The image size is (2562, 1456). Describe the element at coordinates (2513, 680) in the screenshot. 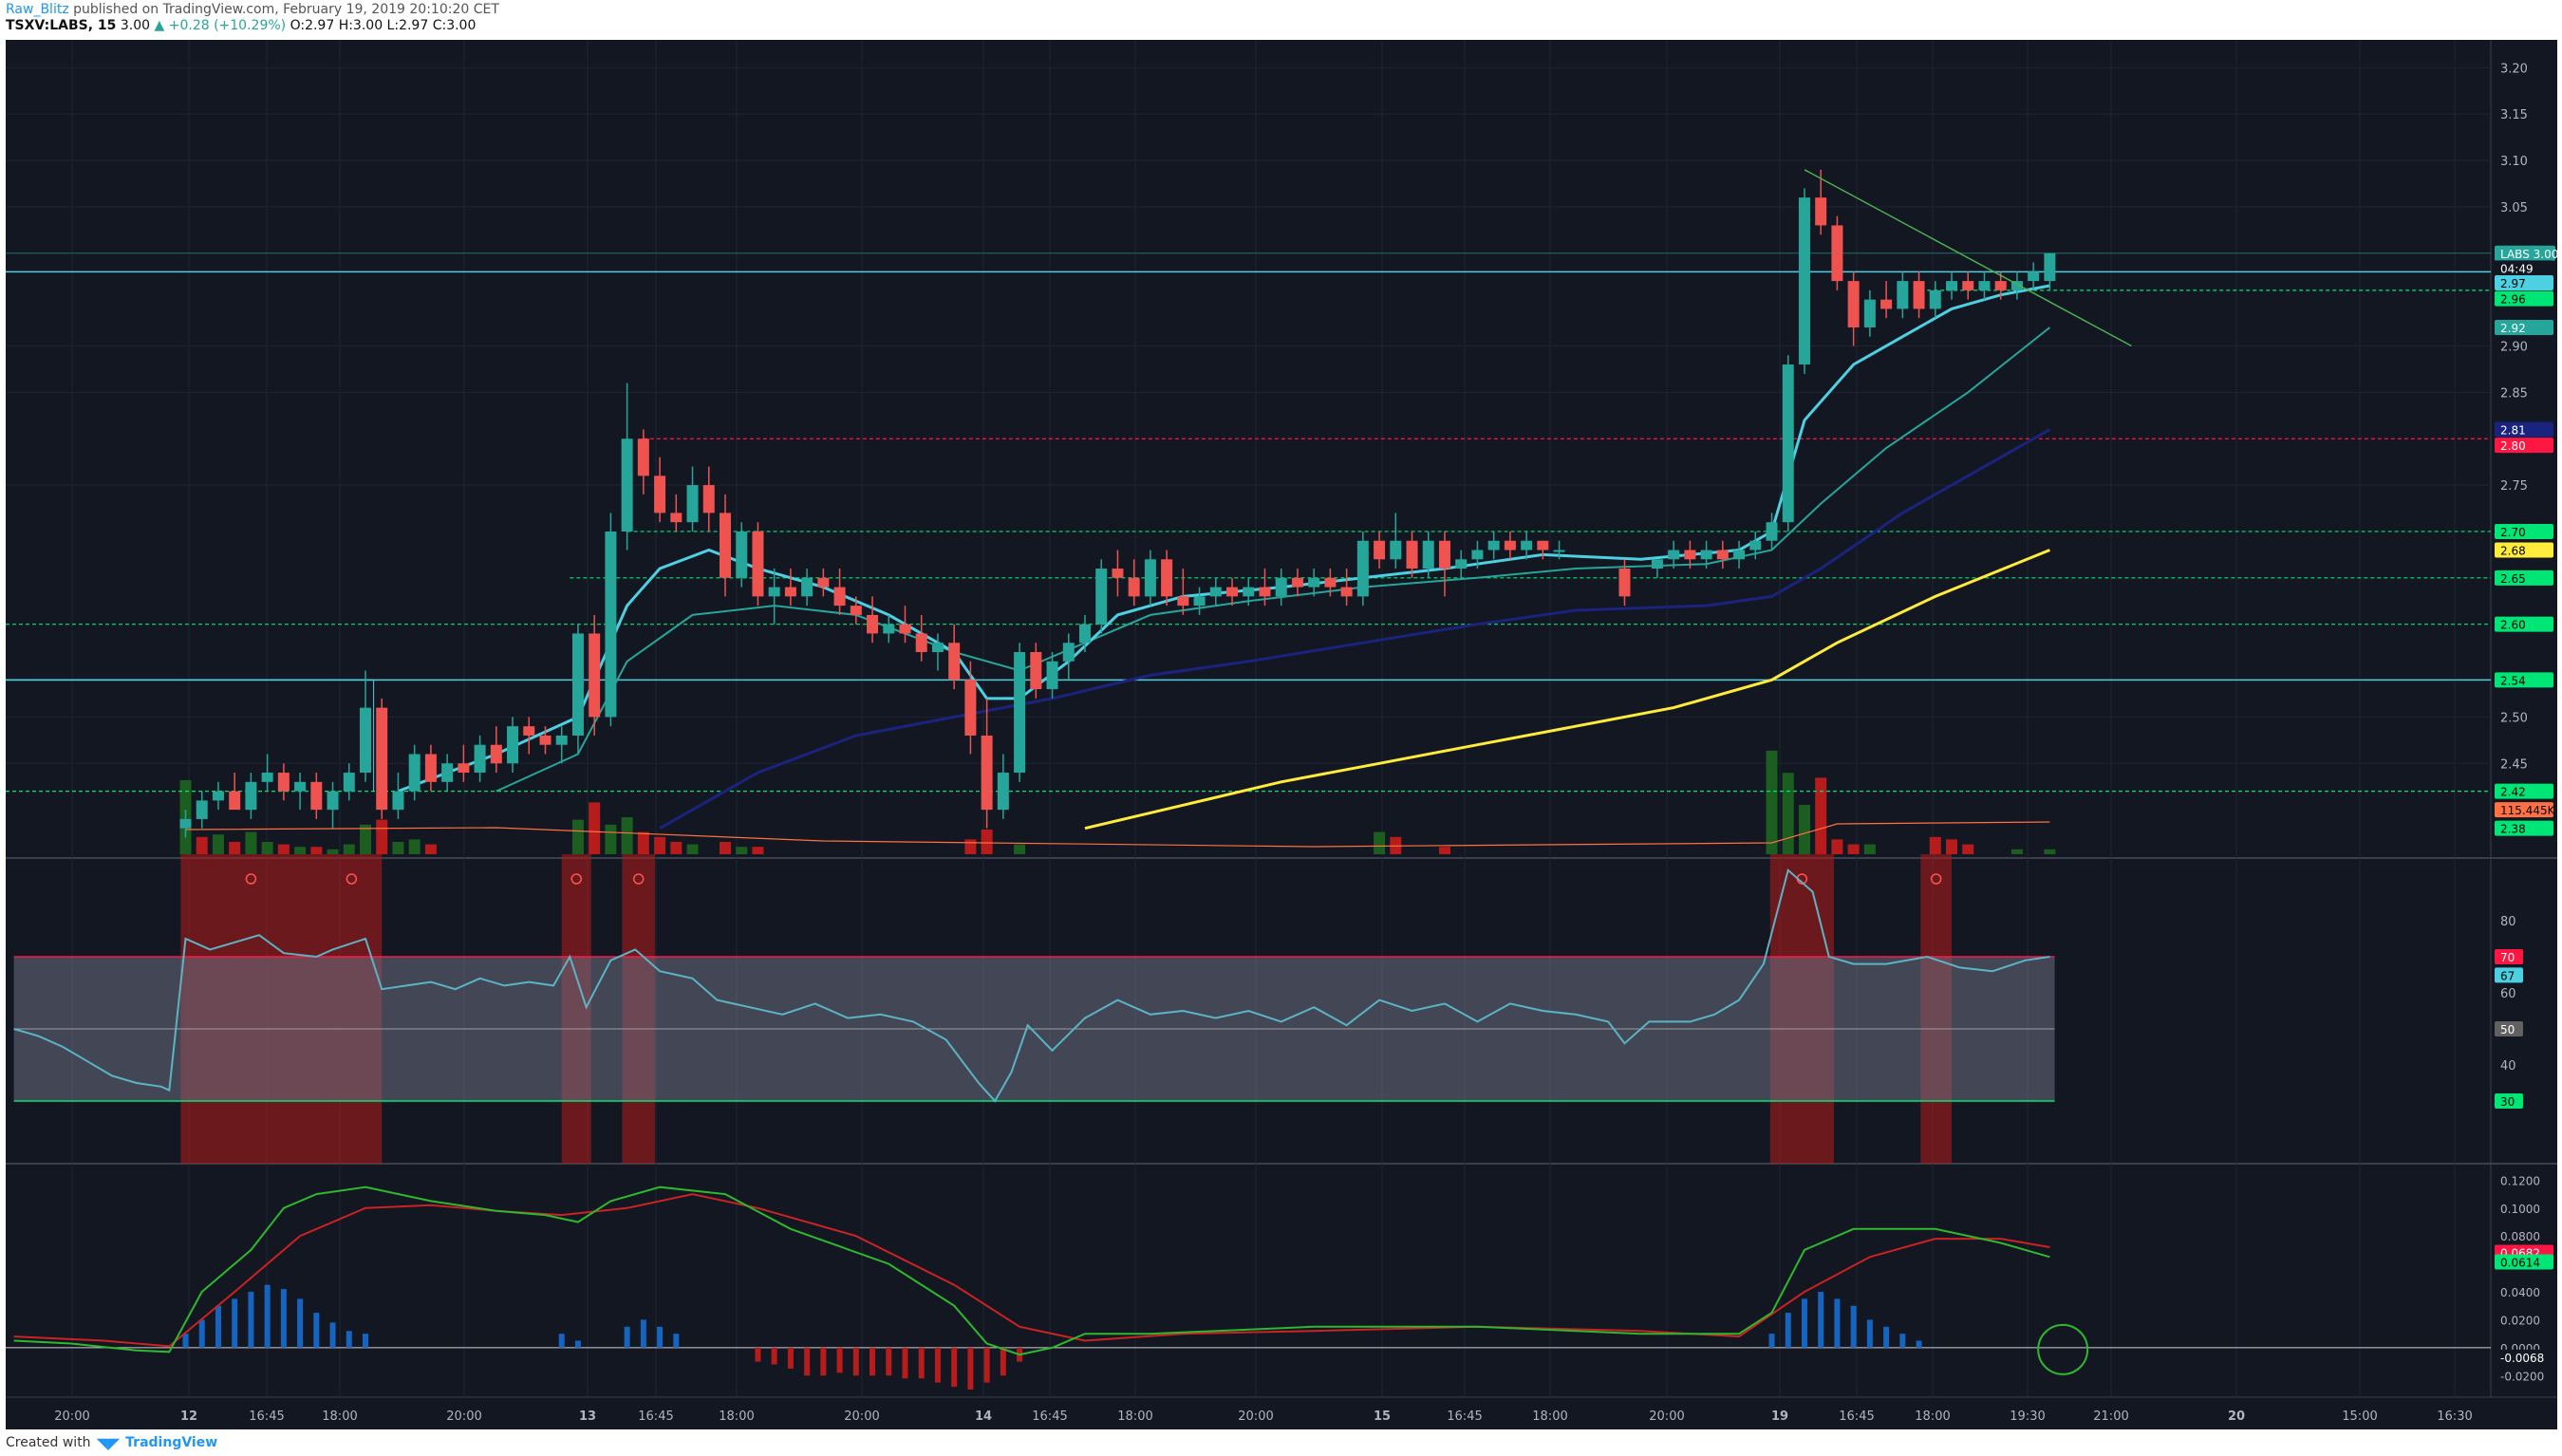

I see `price-tag-label: 2.54` at that location.